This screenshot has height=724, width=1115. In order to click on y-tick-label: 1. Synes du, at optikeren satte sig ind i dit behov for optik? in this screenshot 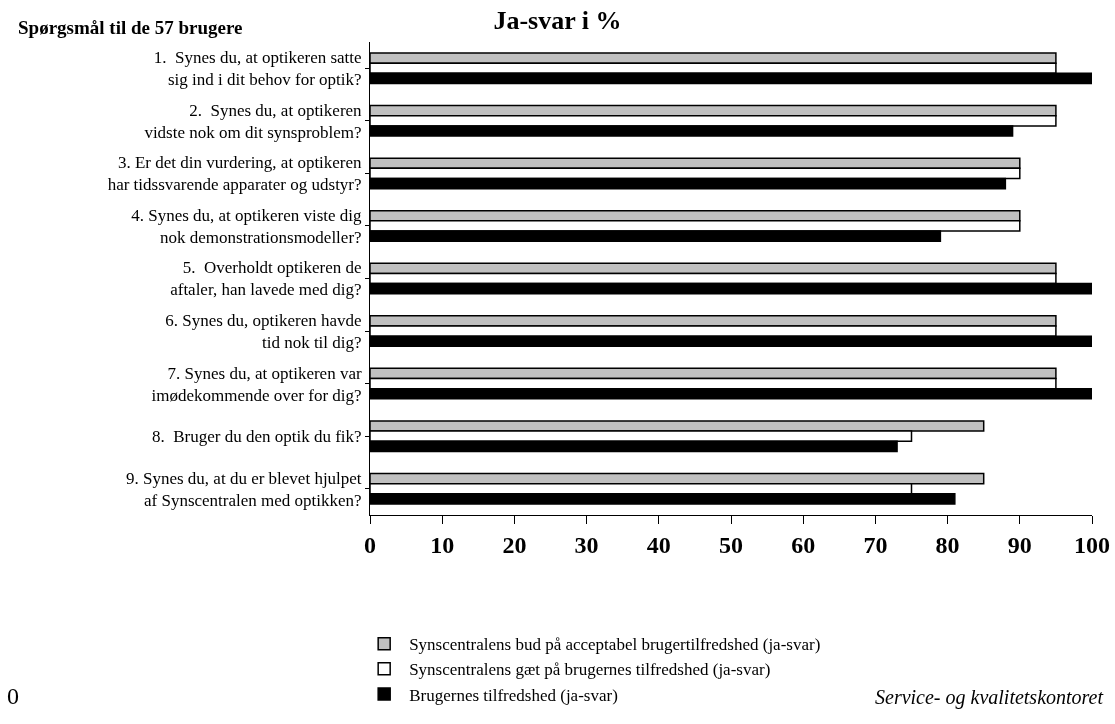, I will do `click(257, 69)`.